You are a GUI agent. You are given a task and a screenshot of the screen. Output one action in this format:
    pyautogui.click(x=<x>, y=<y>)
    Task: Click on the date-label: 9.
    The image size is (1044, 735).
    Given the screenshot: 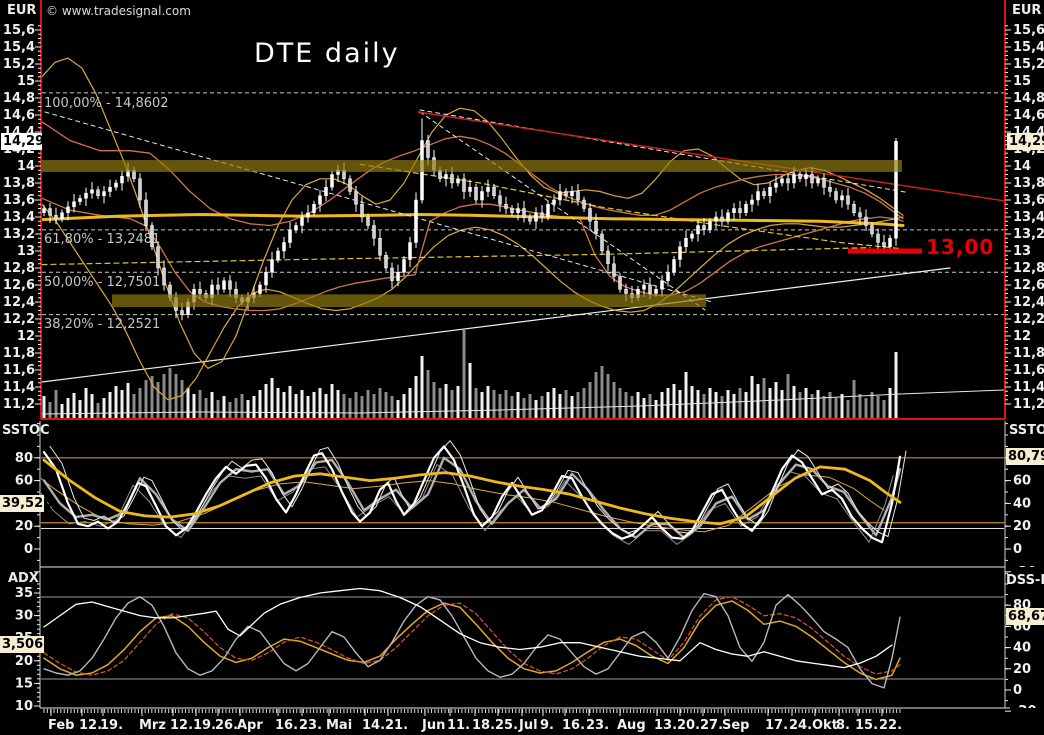 What is the action you would take?
    pyautogui.click(x=547, y=725)
    